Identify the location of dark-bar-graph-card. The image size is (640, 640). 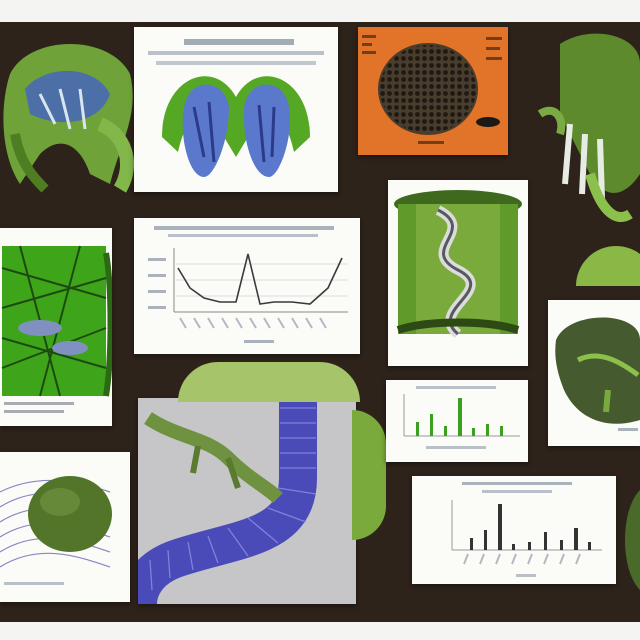
(514, 530).